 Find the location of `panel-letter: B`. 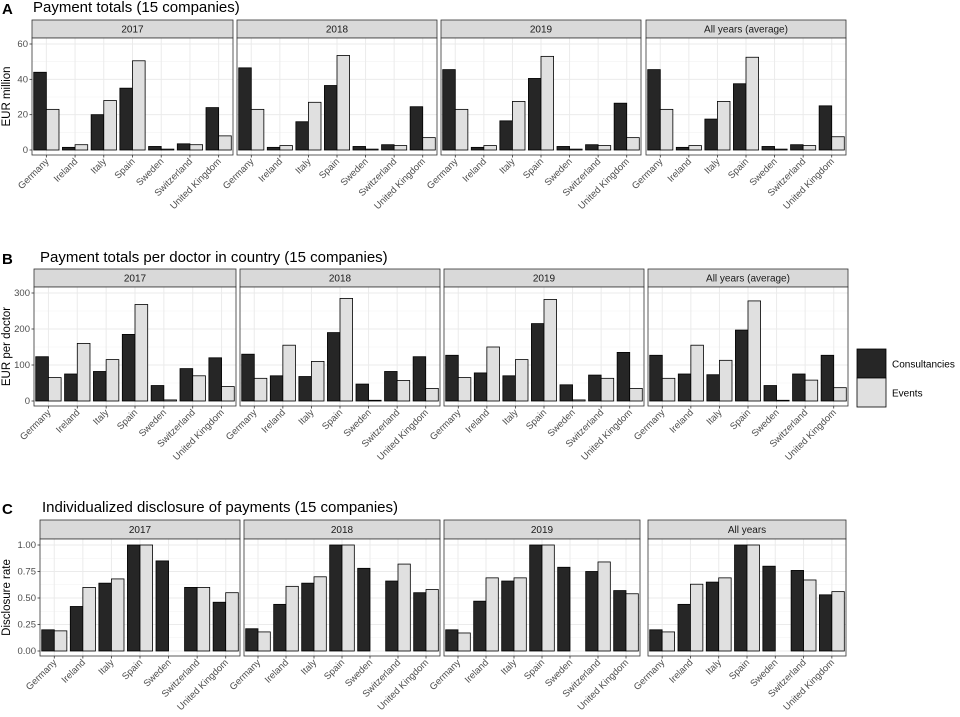

panel-letter: B is located at coordinates (7, 259).